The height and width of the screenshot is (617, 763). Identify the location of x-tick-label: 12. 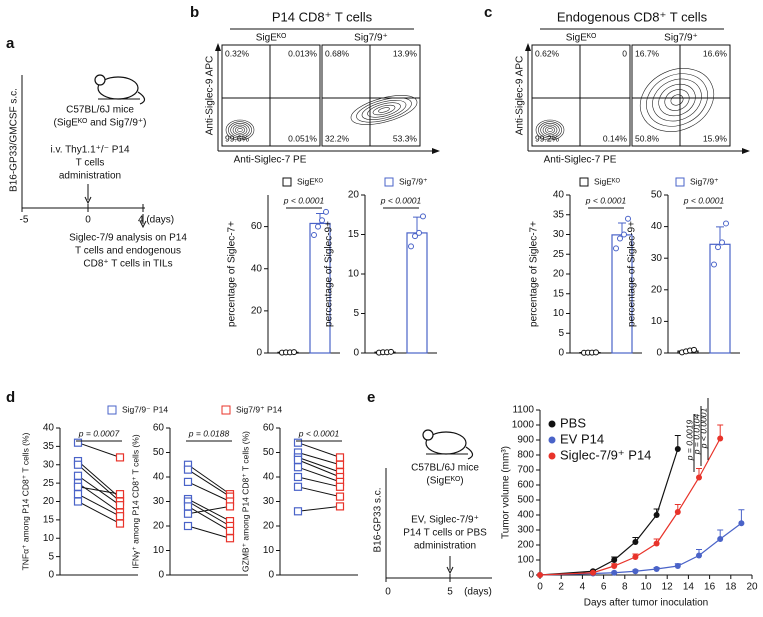
(668, 587).